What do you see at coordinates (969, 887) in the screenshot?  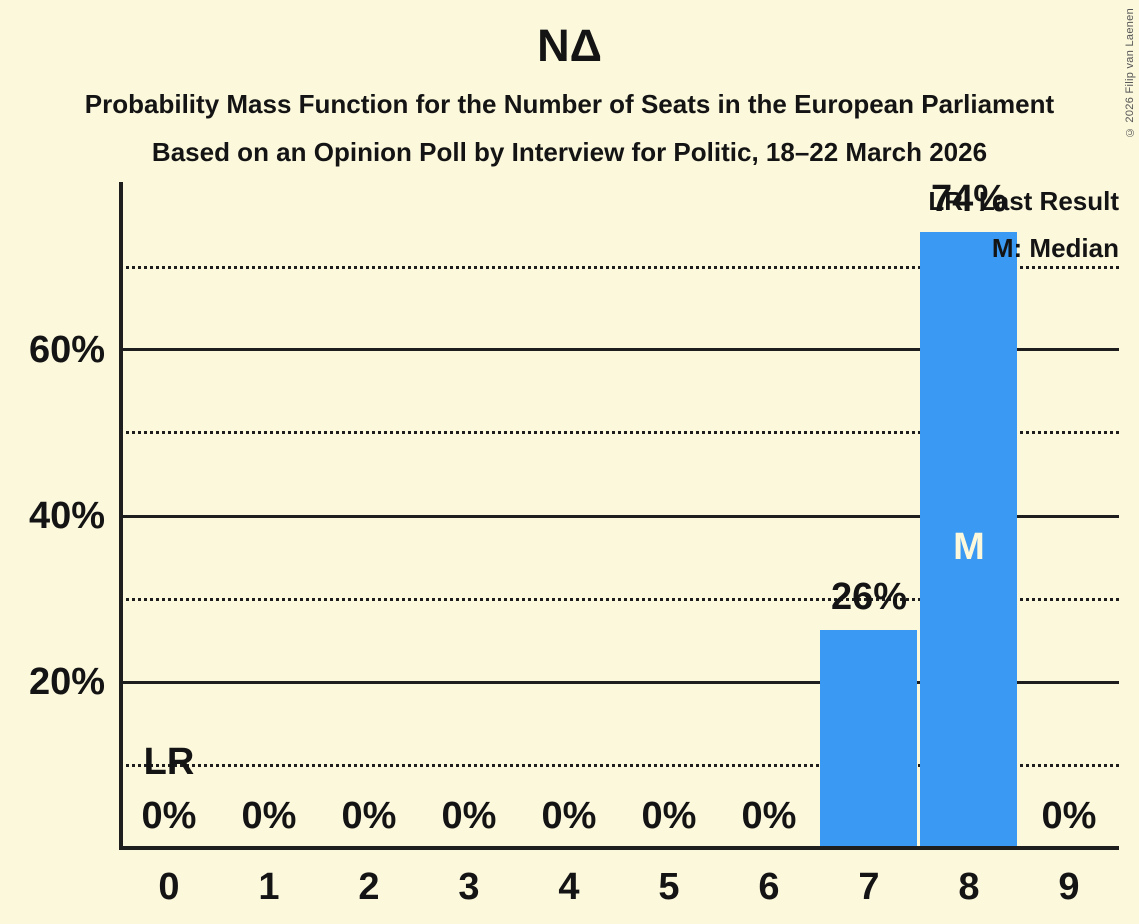 I see `x-tick-label-8: 8` at bounding box center [969, 887].